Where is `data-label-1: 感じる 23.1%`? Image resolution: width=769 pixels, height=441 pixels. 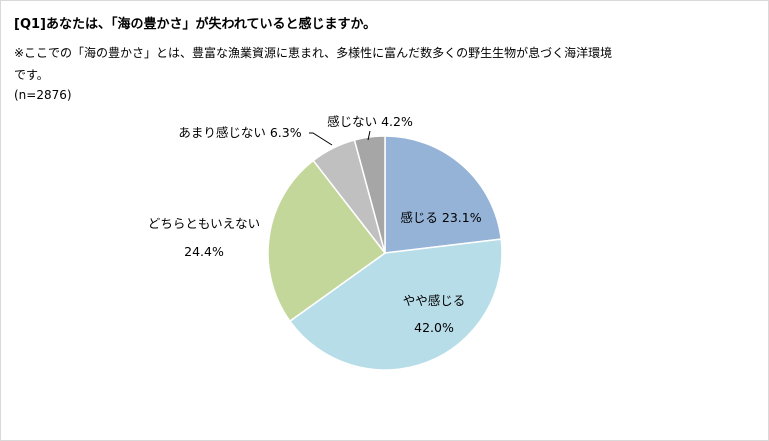
data-label-1: 感じる 23.1% is located at coordinates (440, 217).